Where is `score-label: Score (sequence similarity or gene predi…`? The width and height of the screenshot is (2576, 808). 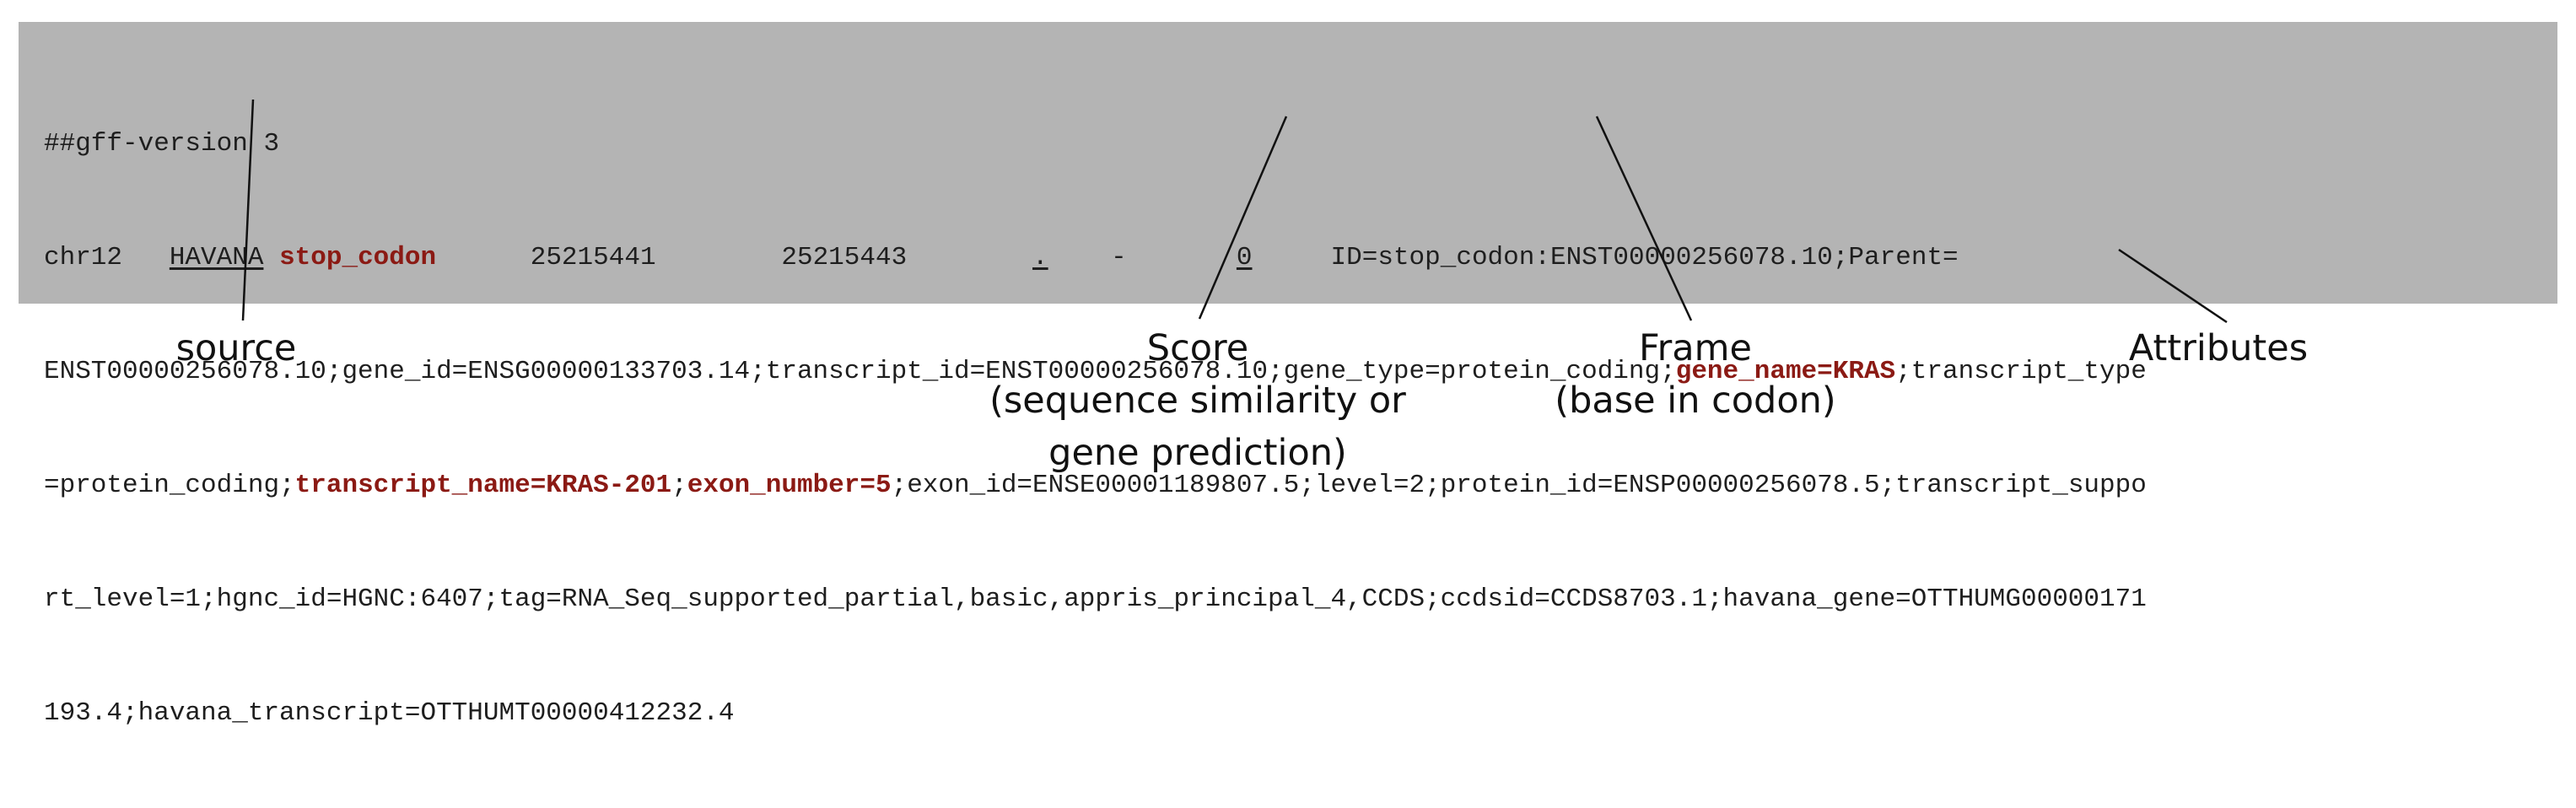 score-label: Score (sequence similarity or gene predi… is located at coordinates (1198, 400).